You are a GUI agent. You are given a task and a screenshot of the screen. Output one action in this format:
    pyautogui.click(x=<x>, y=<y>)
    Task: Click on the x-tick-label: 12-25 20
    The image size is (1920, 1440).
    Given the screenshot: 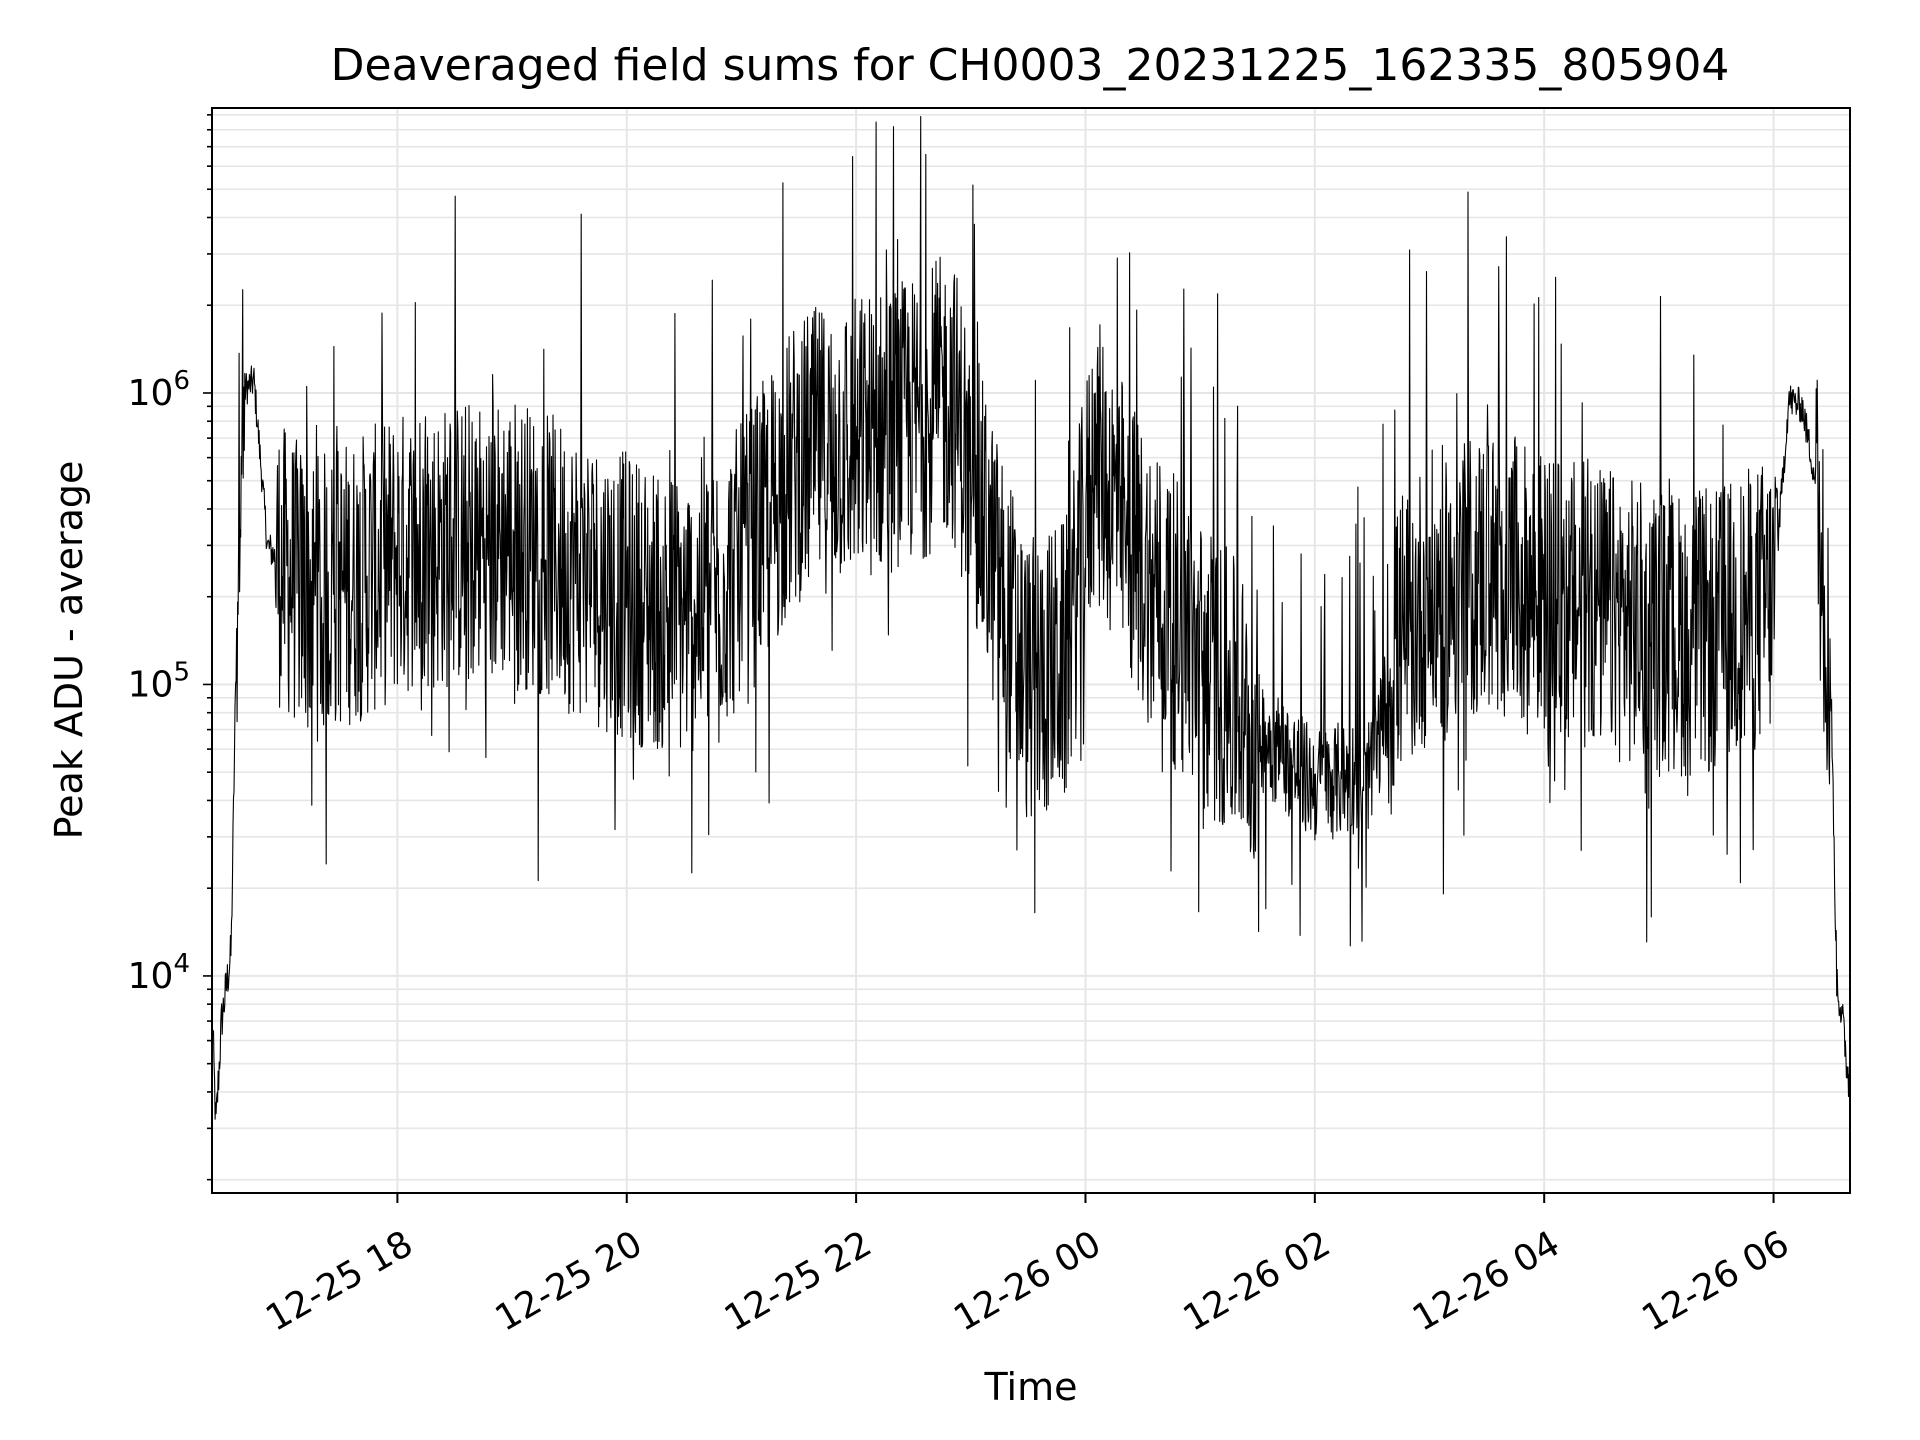 What is the action you would take?
    pyautogui.click(x=569, y=1281)
    